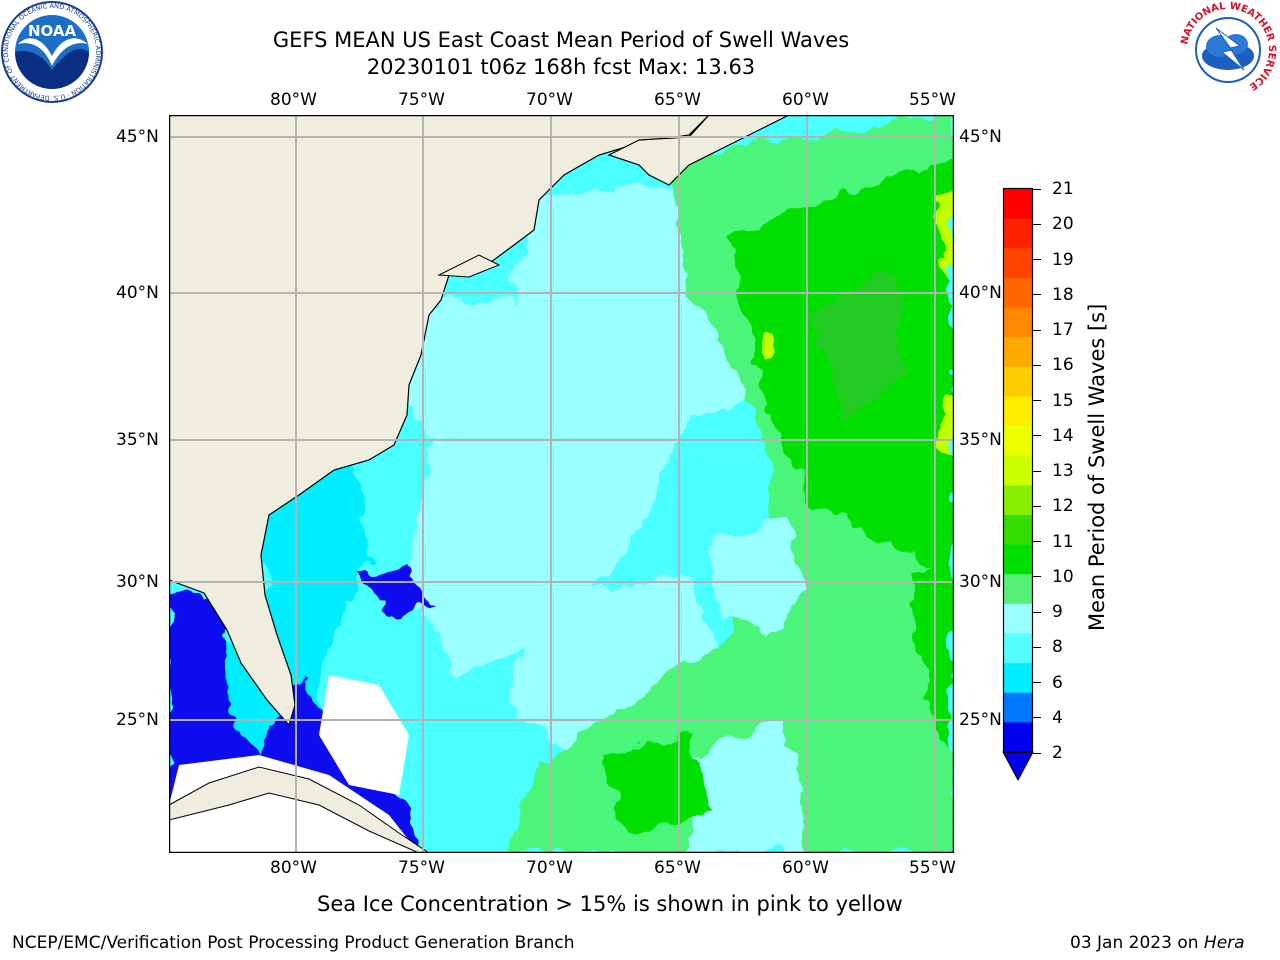 The image size is (1280, 960). I want to click on chart-title-line2: 20230101 t06z 168h fcst Max: 13.63, so click(561, 67).